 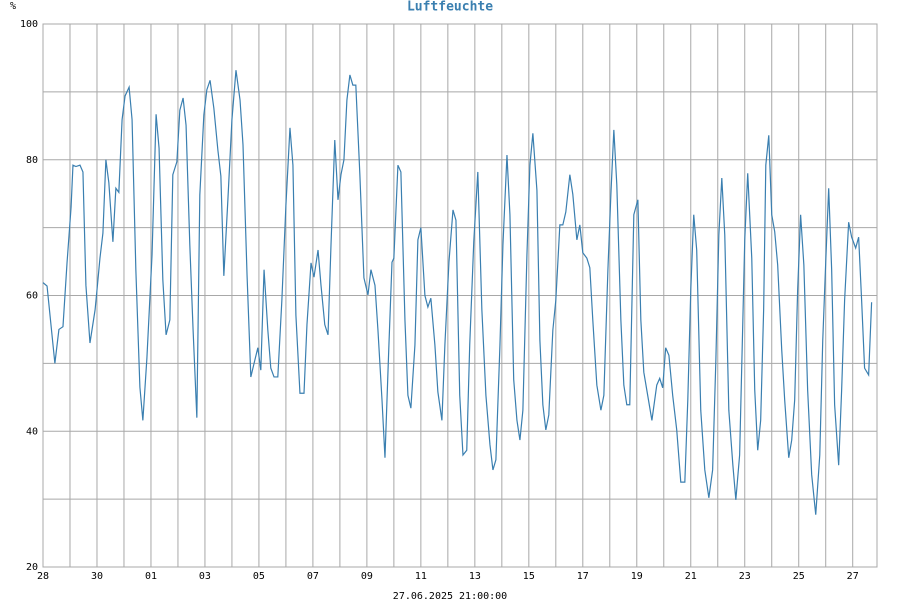 I want to click on x-tick-label: 01, so click(x=151, y=576).